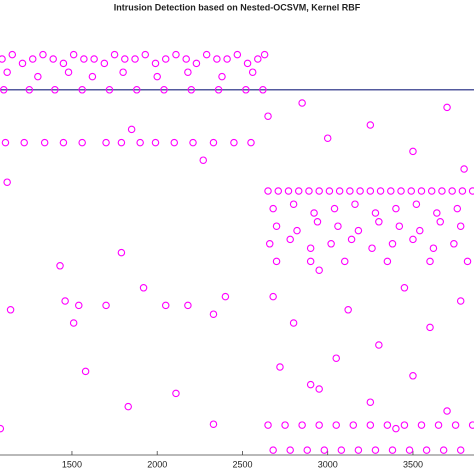 Image resolution: width=474 pixels, height=474 pixels. I want to click on x-tick-label: 1500, so click(72, 464).